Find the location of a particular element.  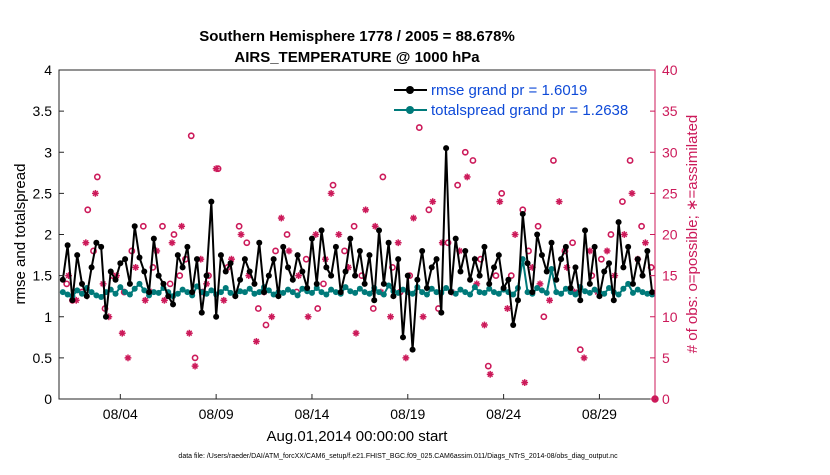

x-tick-label: 08/19 is located at coordinates (407, 414).